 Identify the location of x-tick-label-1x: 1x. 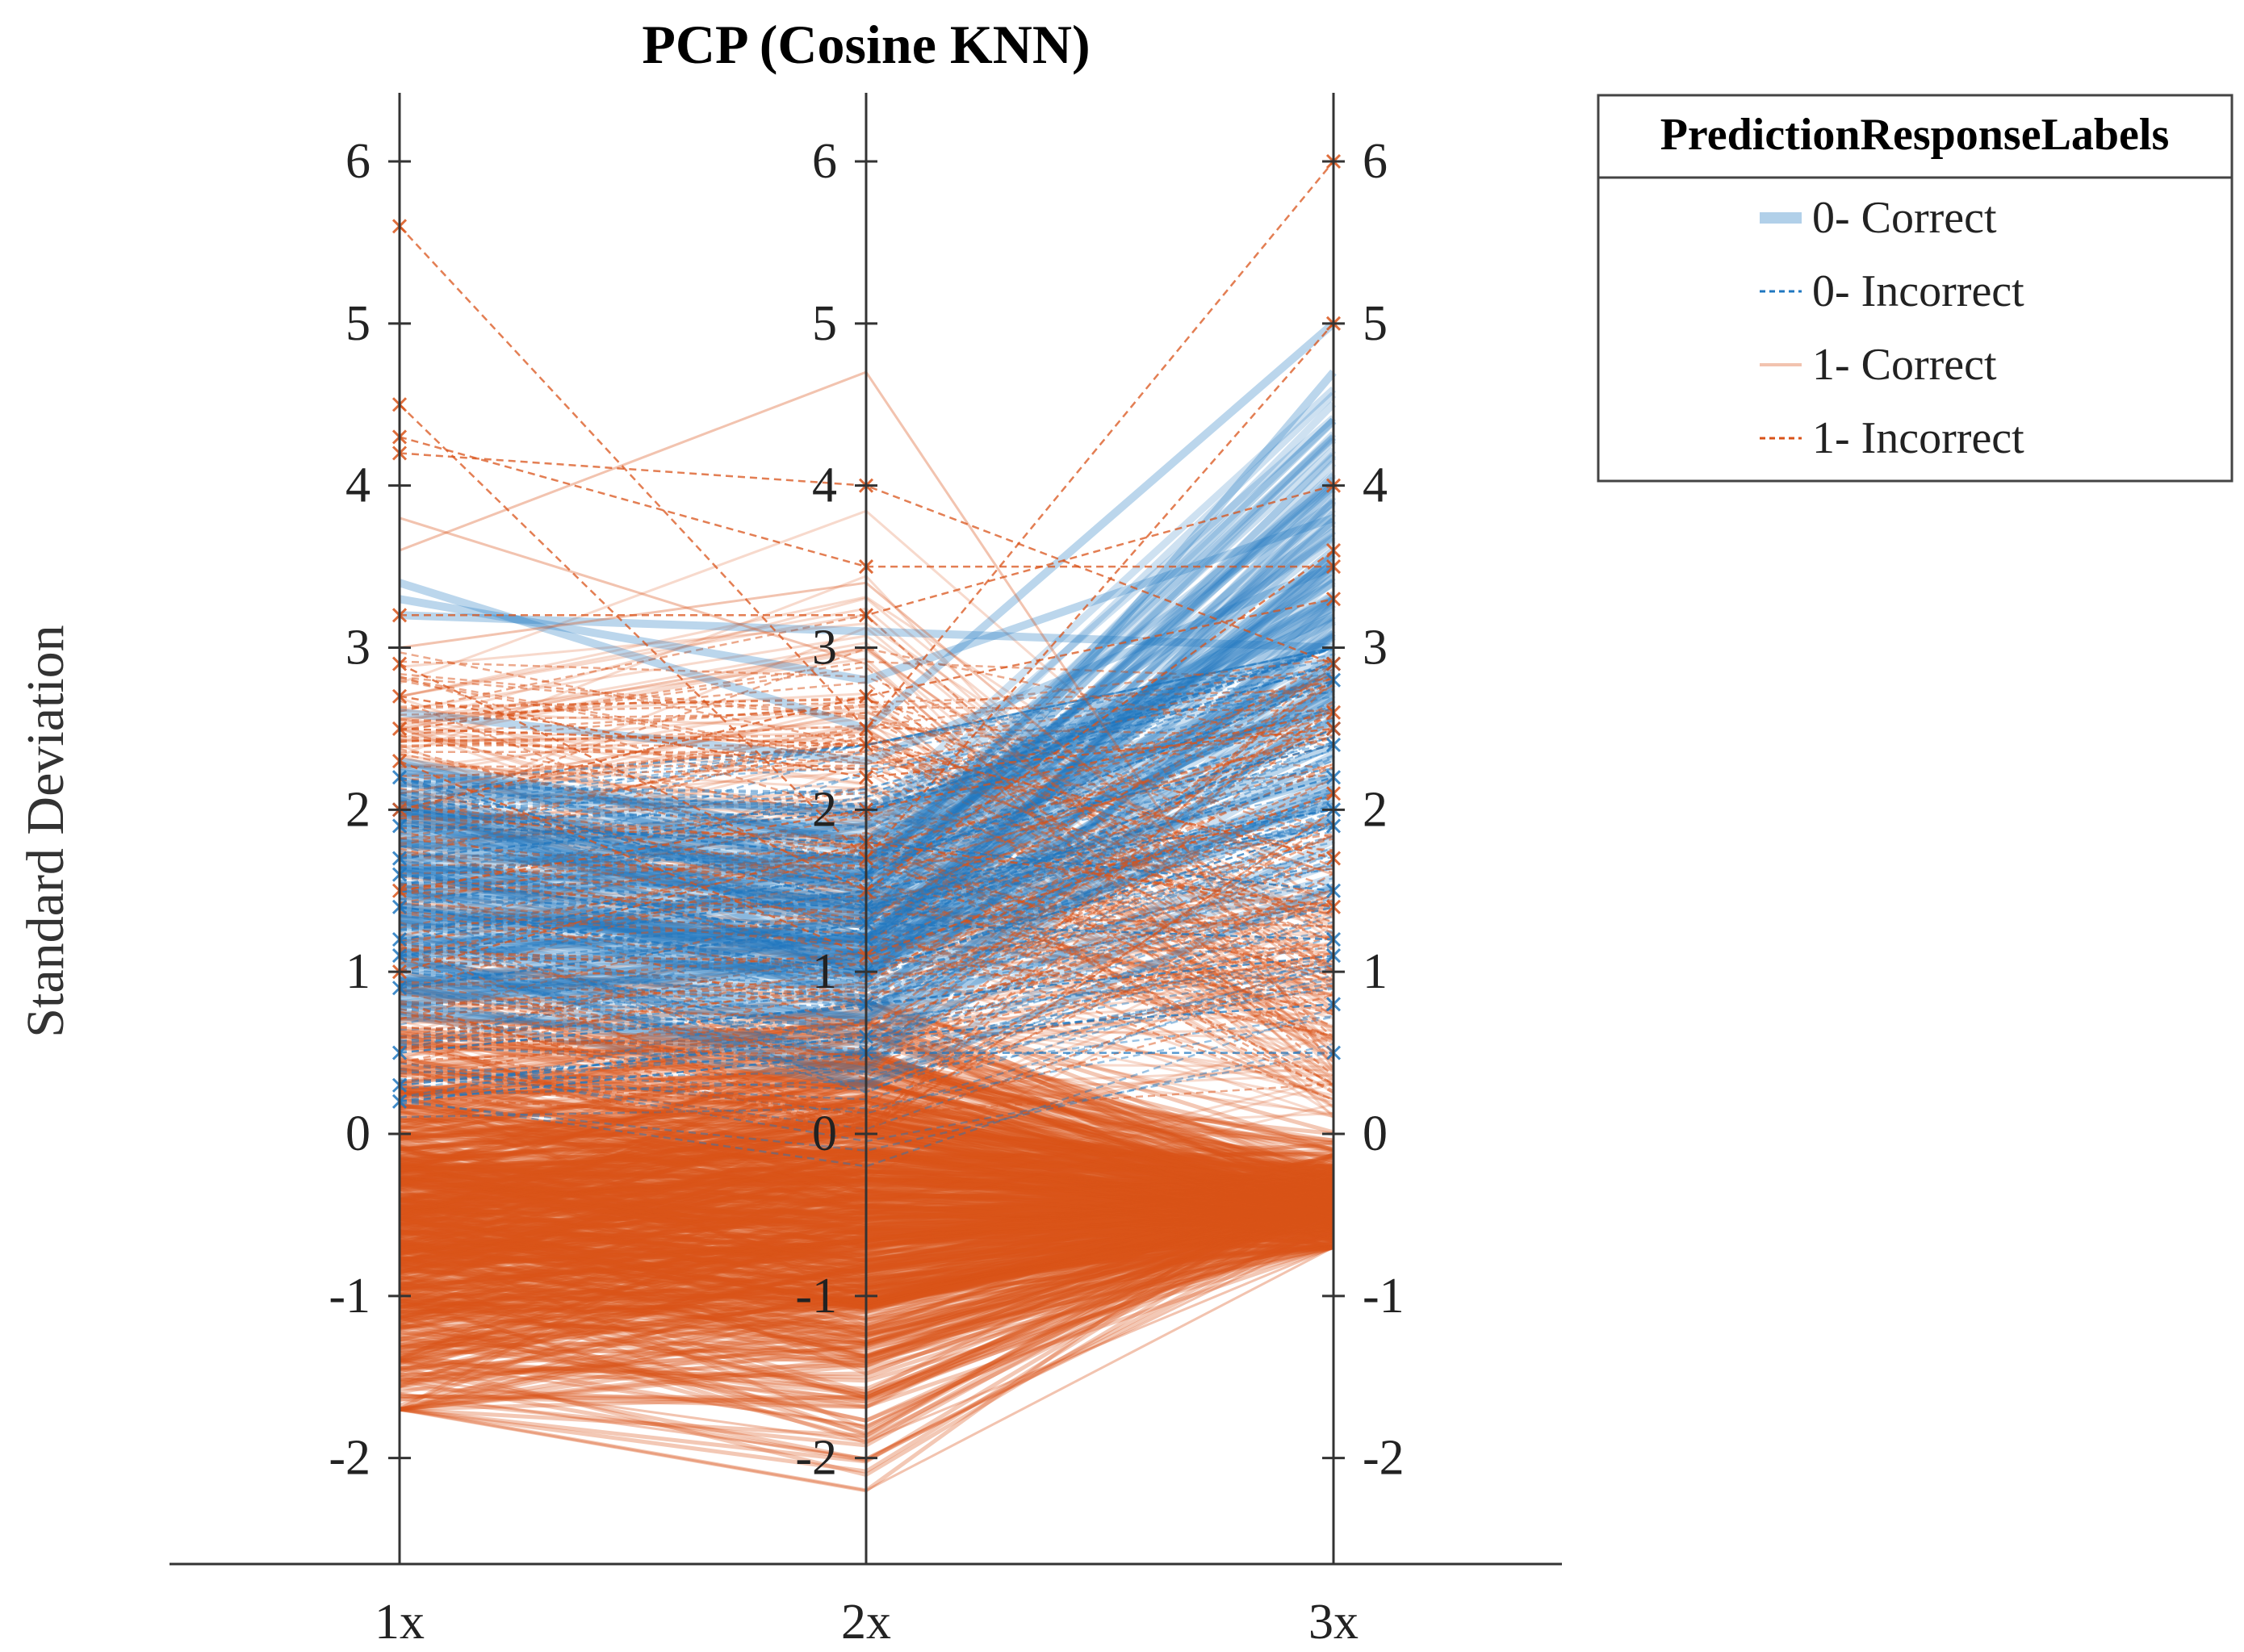
(400, 1622).